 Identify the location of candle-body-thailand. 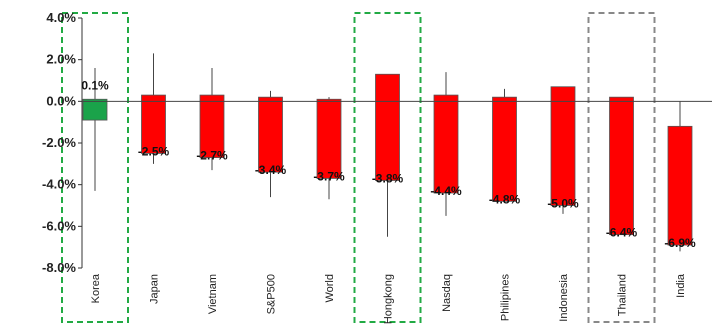
(621, 166).